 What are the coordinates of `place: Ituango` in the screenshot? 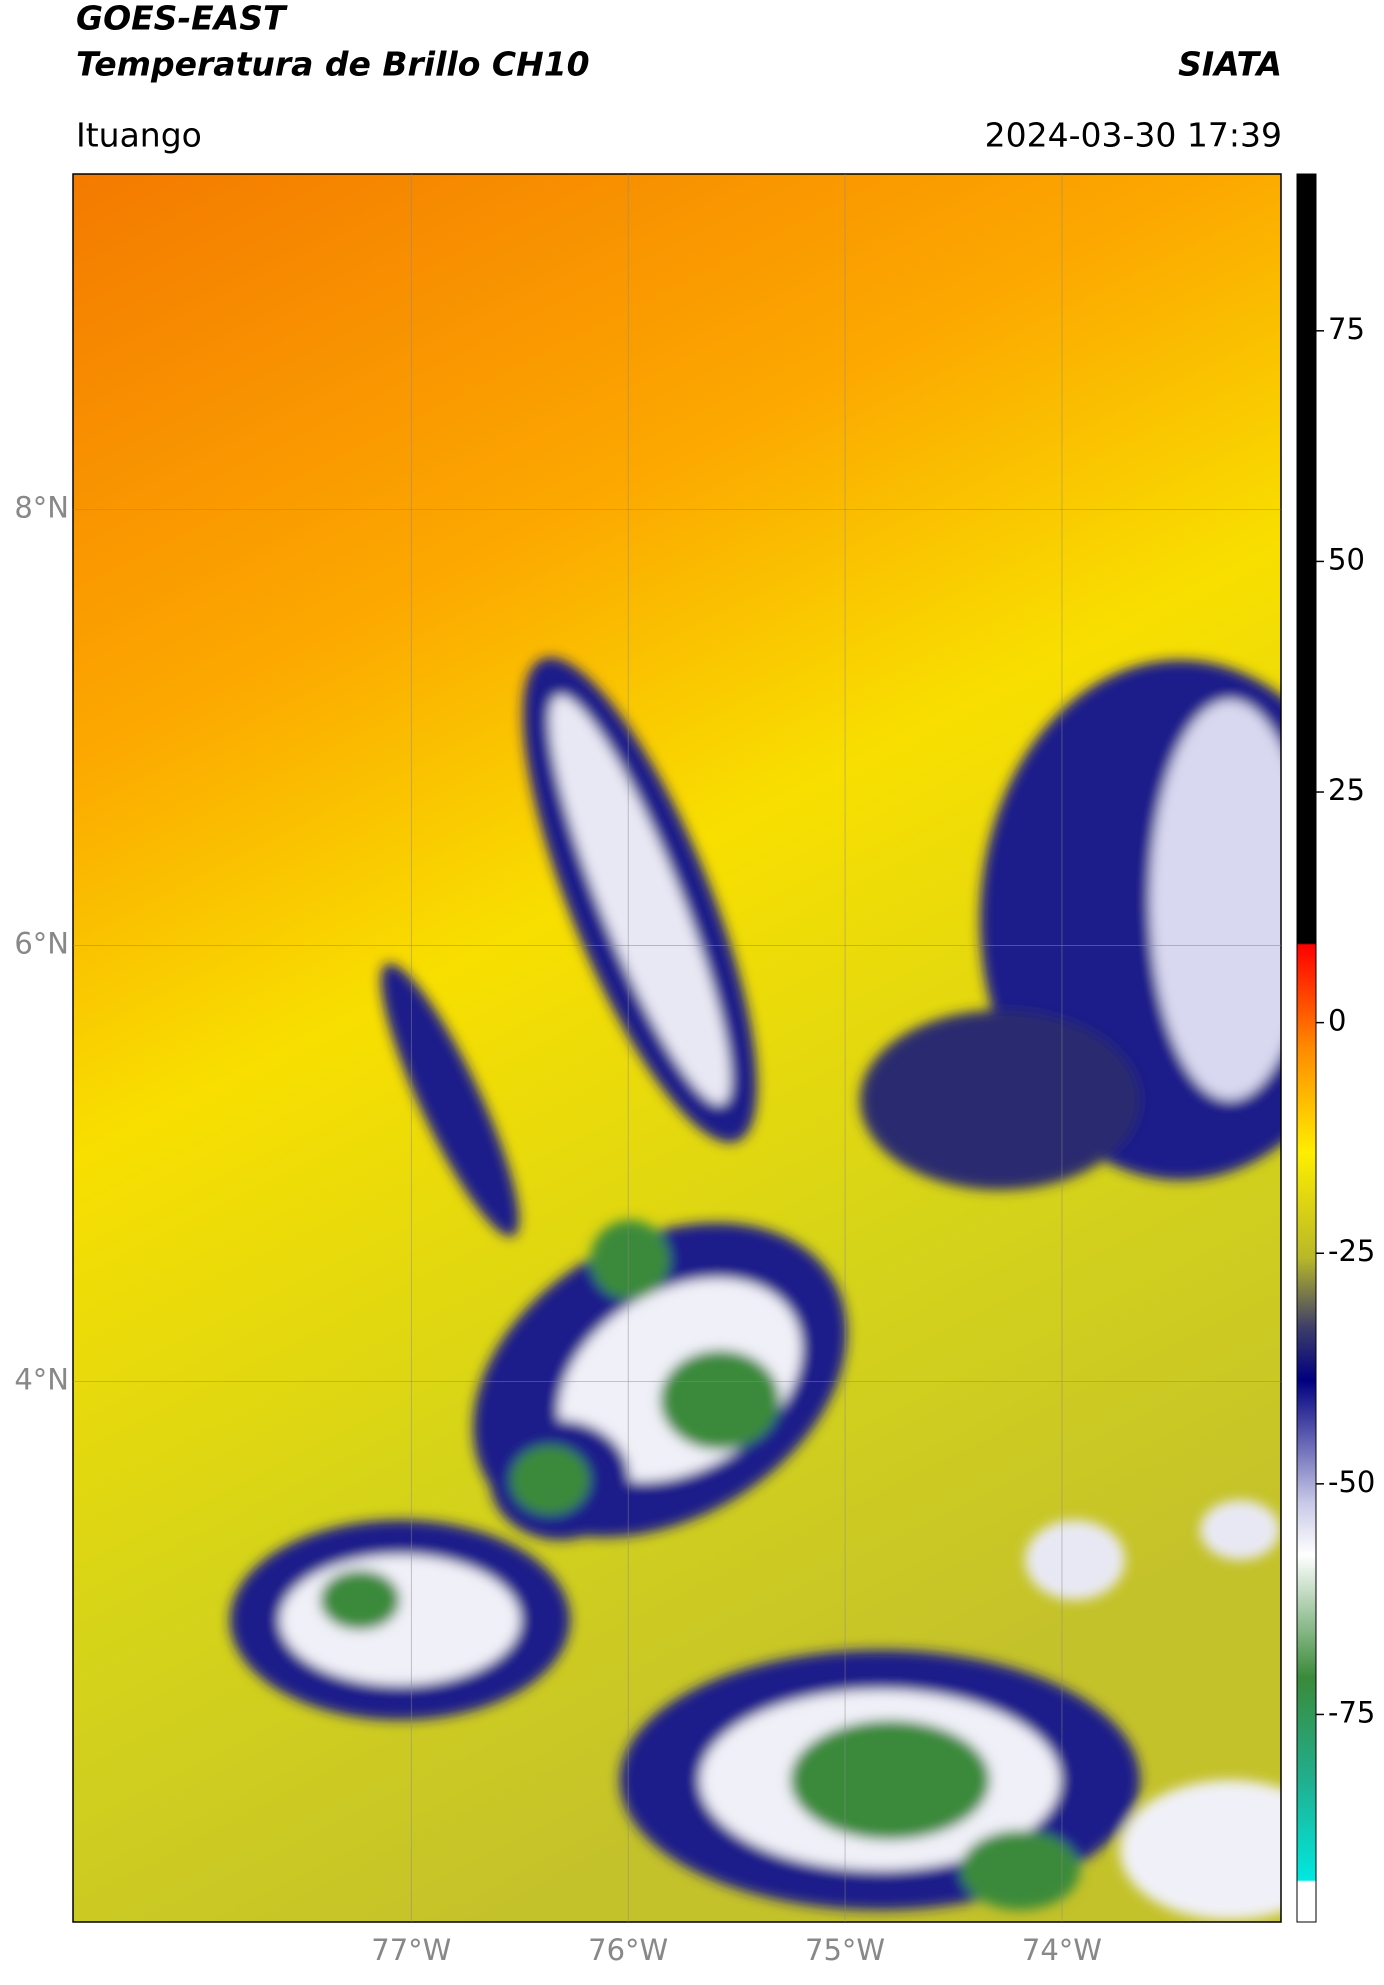 It's located at (139, 135).